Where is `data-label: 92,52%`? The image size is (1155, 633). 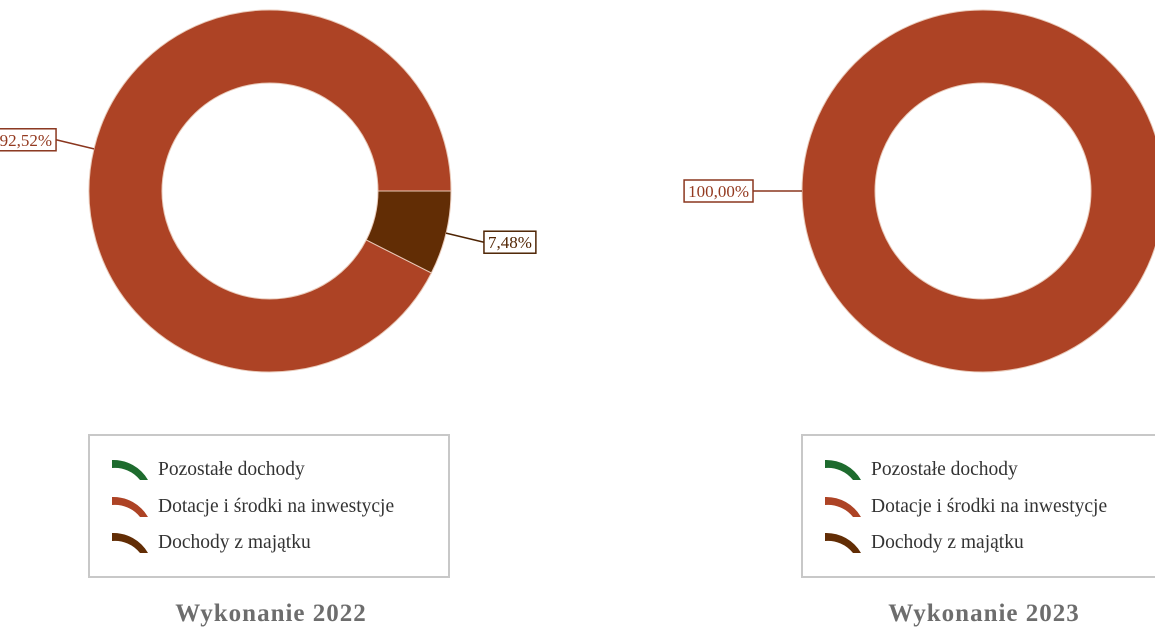 data-label: 92,52% is located at coordinates (26, 140).